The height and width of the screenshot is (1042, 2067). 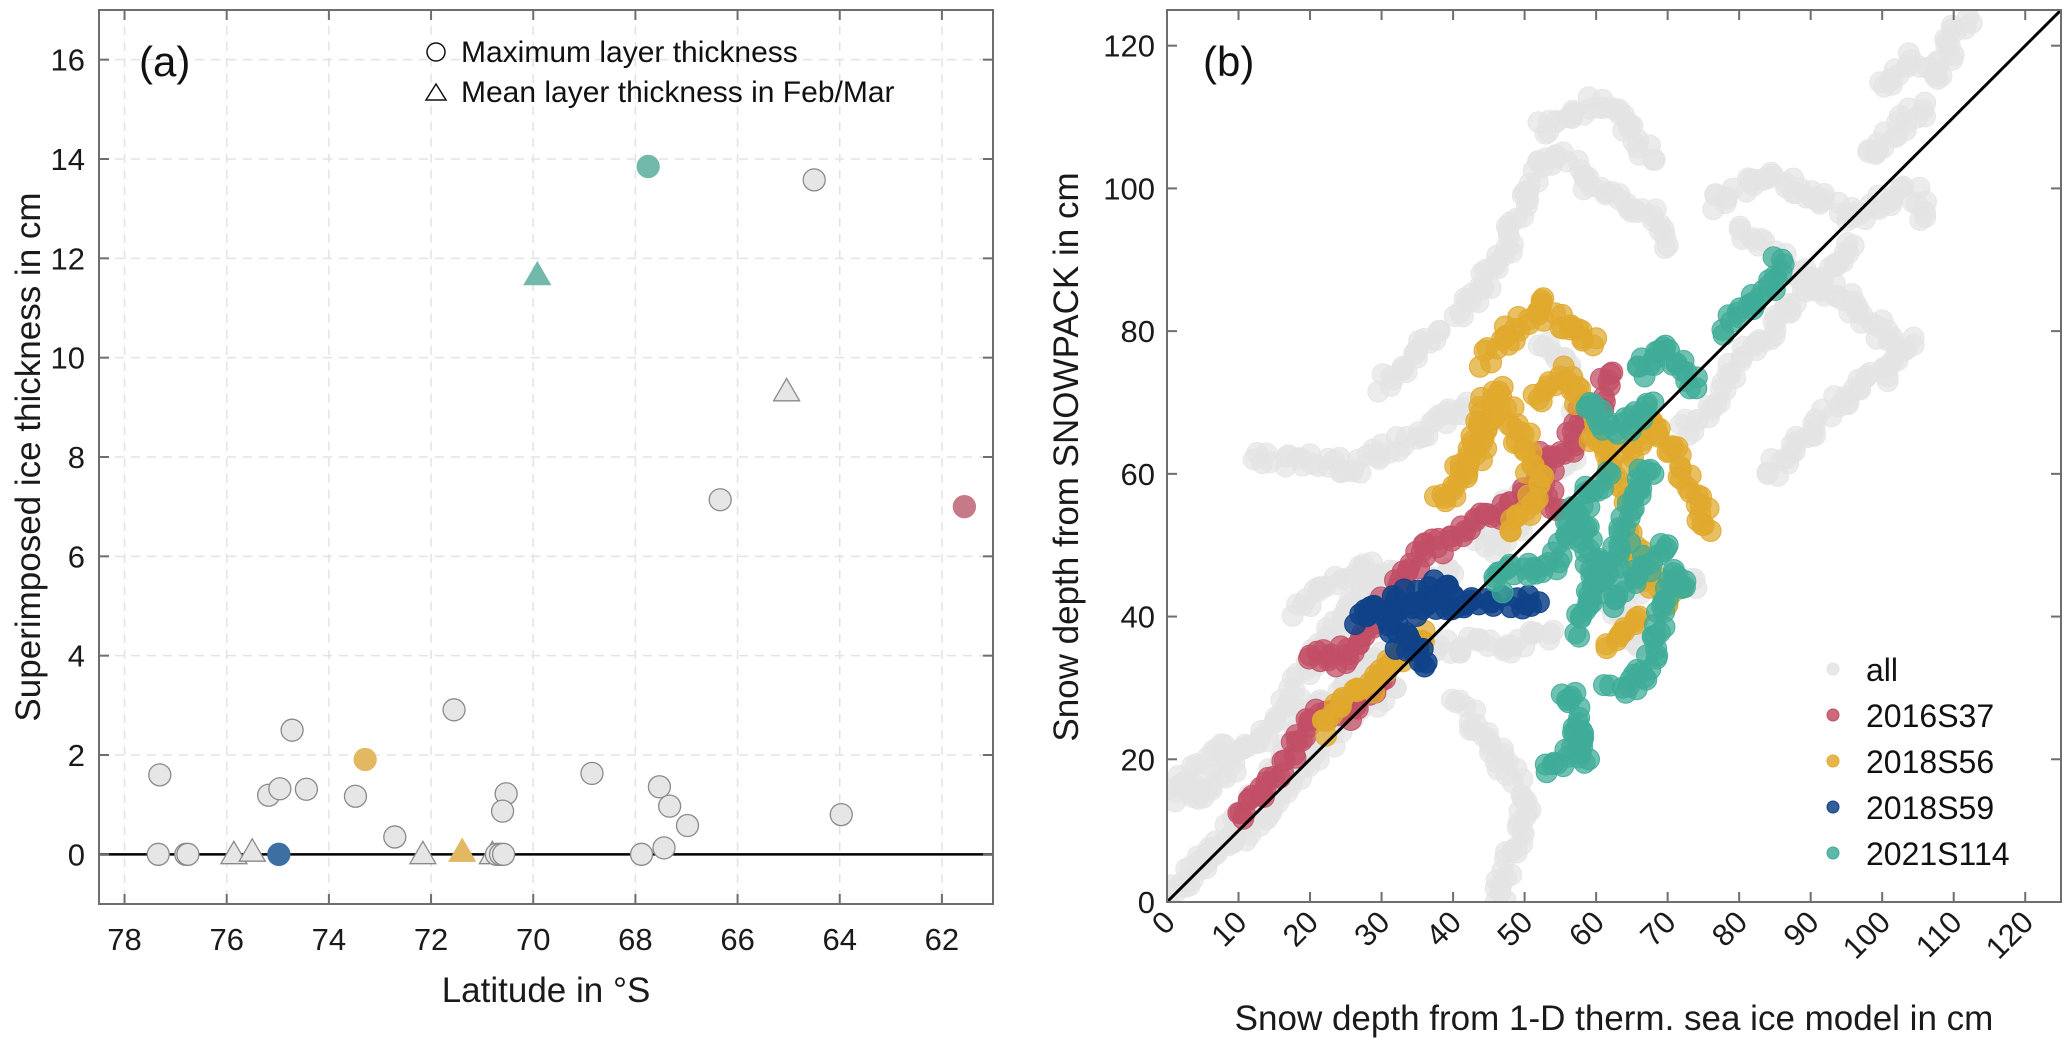 I want to click on x-tick-label: 74, so click(x=329, y=939).